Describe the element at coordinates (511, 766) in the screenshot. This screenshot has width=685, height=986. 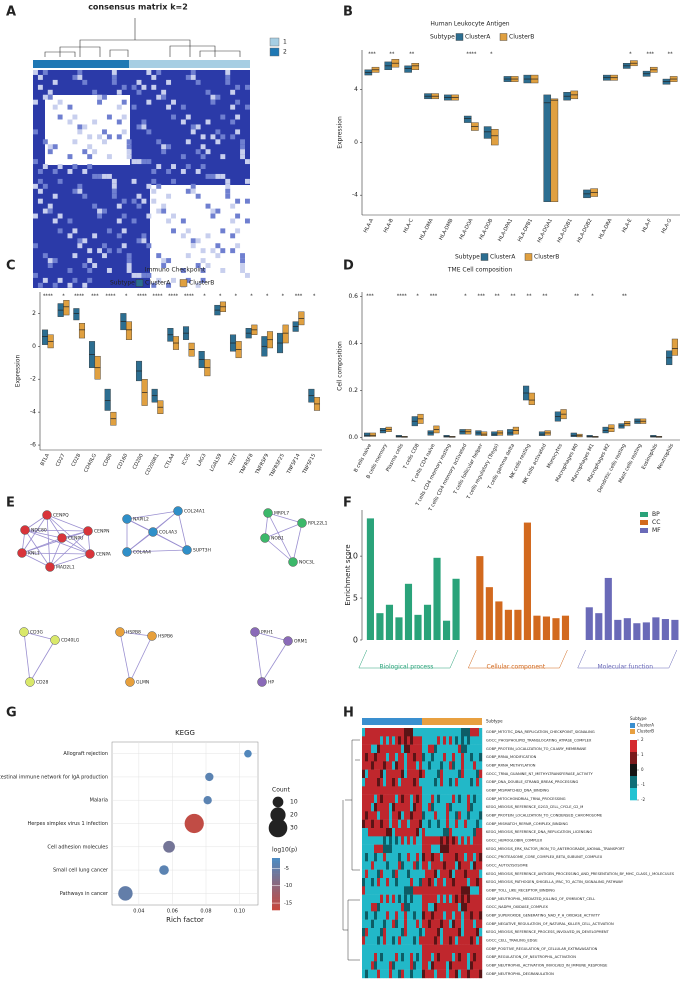
I see `row-label: GOBP_RRNA_METHYLATION` at that location.